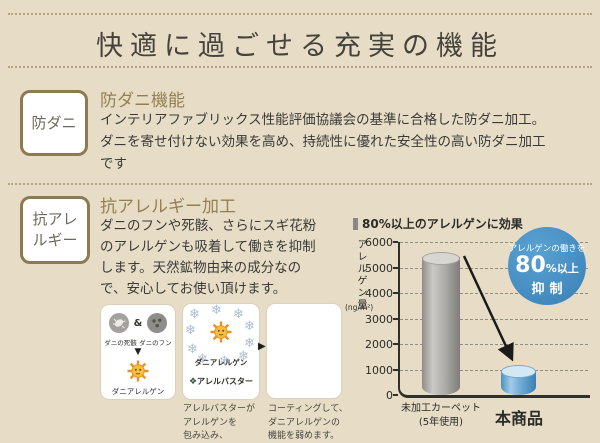 The width and height of the screenshot is (600, 443). What do you see at coordinates (119, 323) in the screenshot?
I see `mite-carcass-icon` at bounding box center [119, 323].